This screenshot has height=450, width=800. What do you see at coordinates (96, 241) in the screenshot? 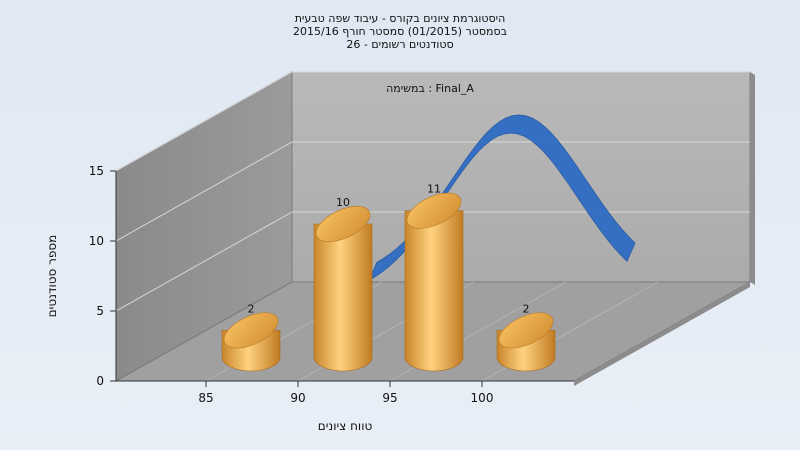
I see `y-tick-label: 10` at bounding box center [96, 241].